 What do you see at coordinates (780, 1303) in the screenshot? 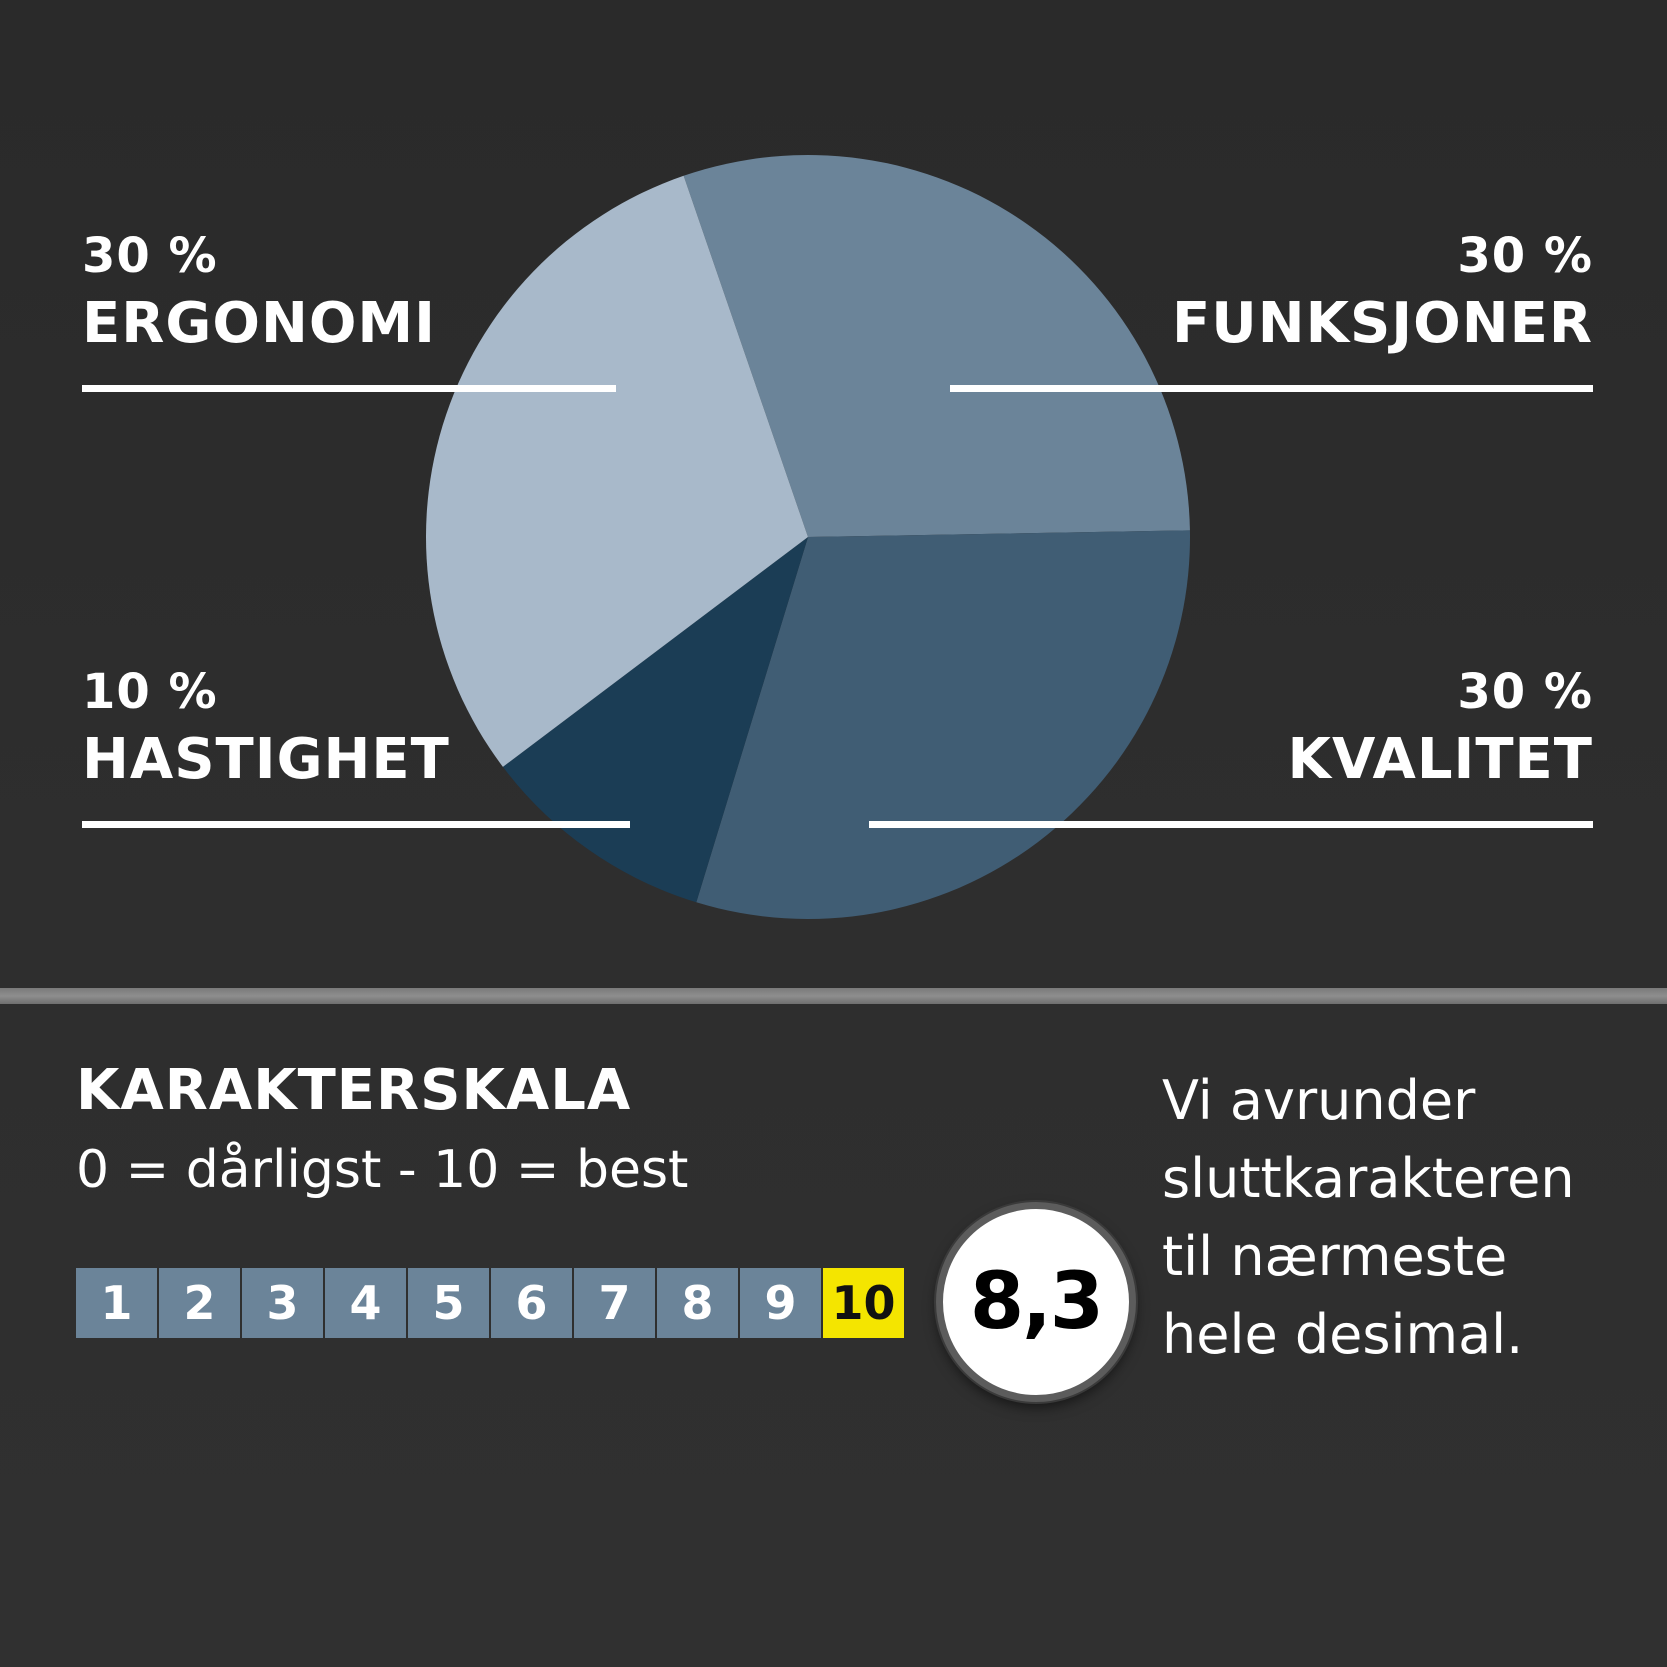
I see `scale-step-9: 9` at bounding box center [780, 1303].